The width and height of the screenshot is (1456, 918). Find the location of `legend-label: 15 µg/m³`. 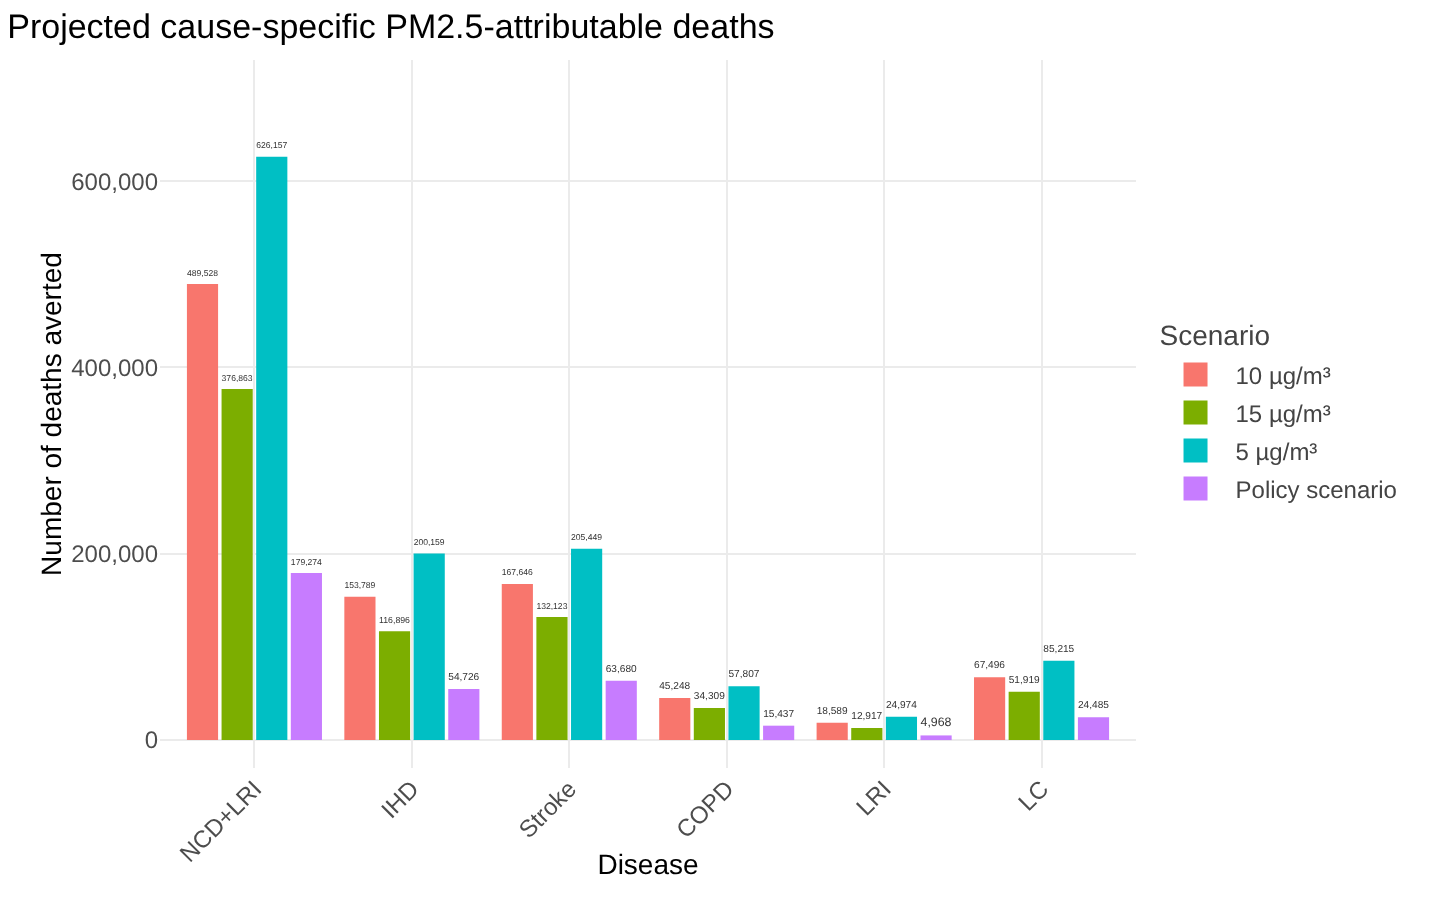

legend-label: 15 µg/m³ is located at coordinates (1283, 413).